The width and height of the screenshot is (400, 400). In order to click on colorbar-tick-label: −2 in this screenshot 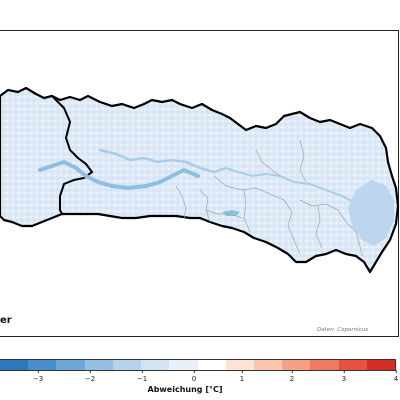, I will do `click(90, 376)`.